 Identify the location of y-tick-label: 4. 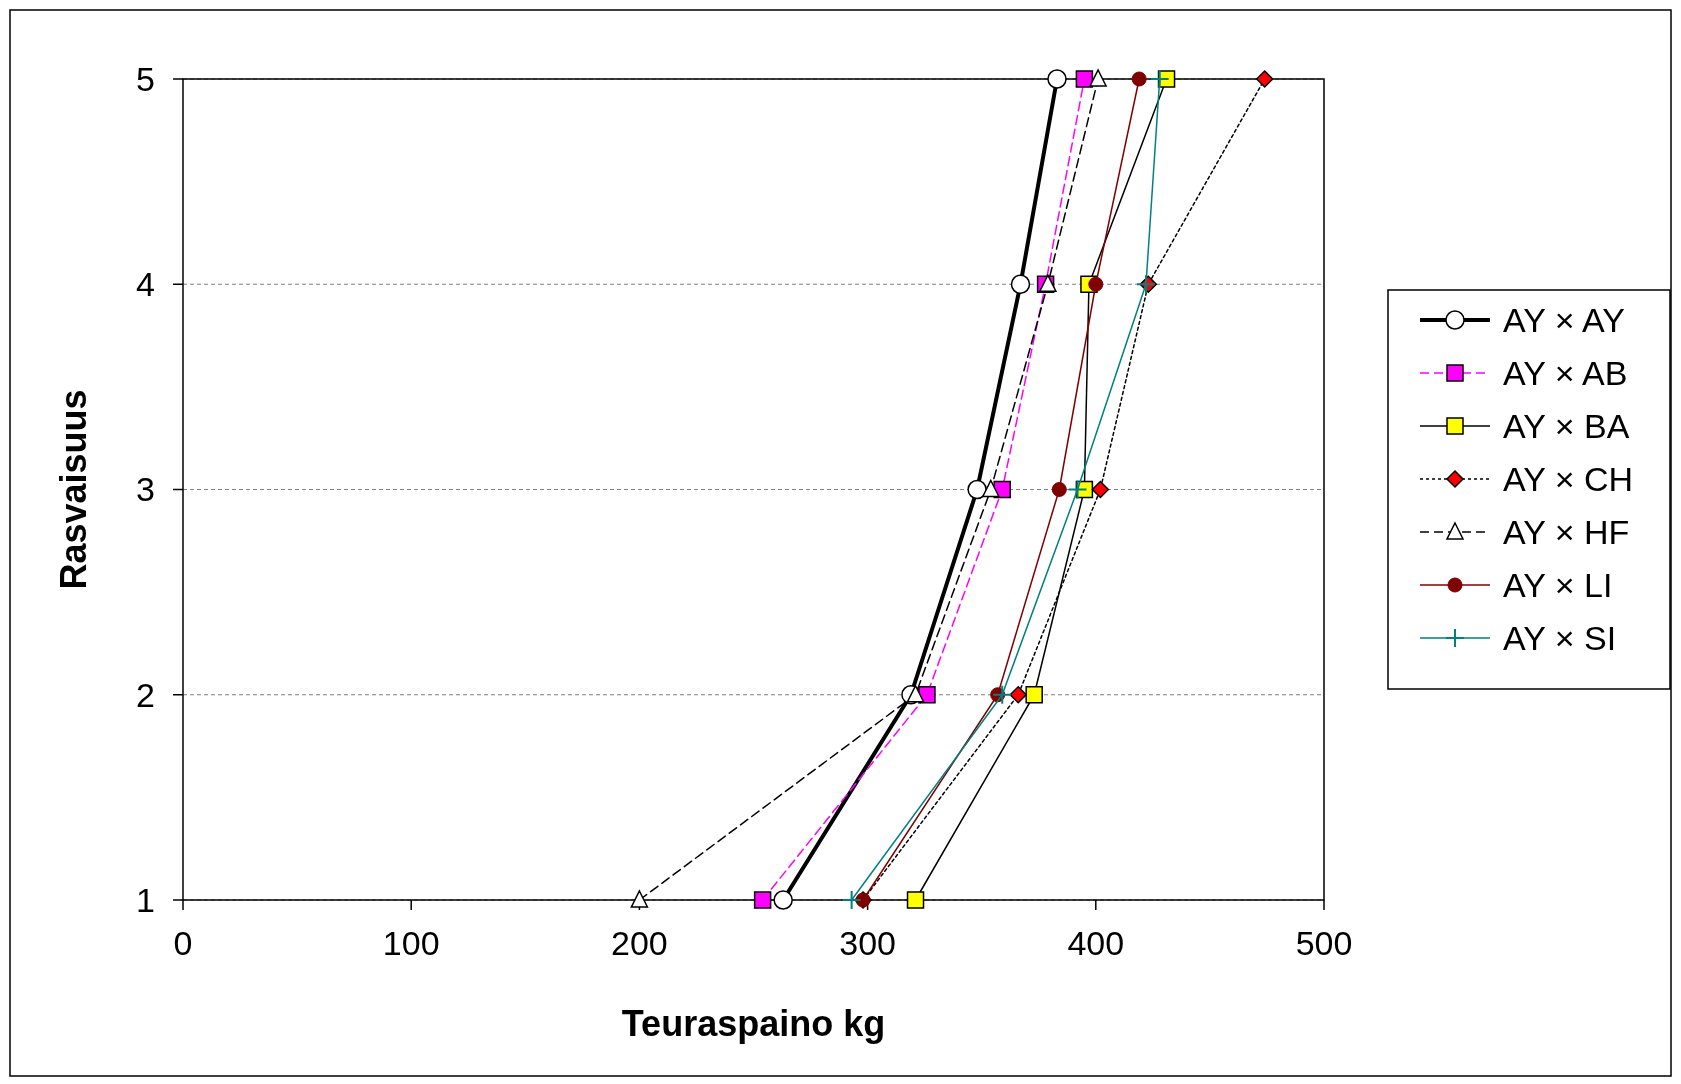
(145, 284).